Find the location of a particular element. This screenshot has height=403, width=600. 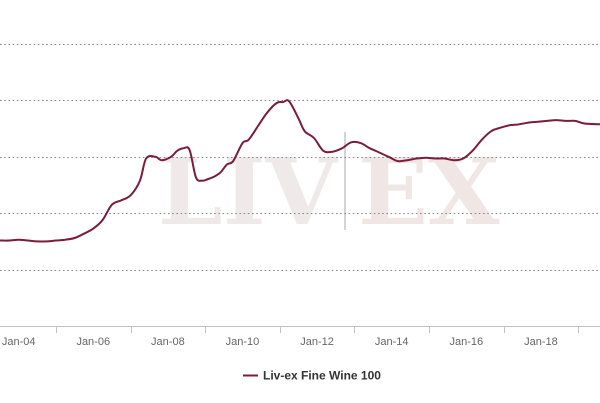

legend: Liv-ex Fine Wine 100 is located at coordinates (312, 376).